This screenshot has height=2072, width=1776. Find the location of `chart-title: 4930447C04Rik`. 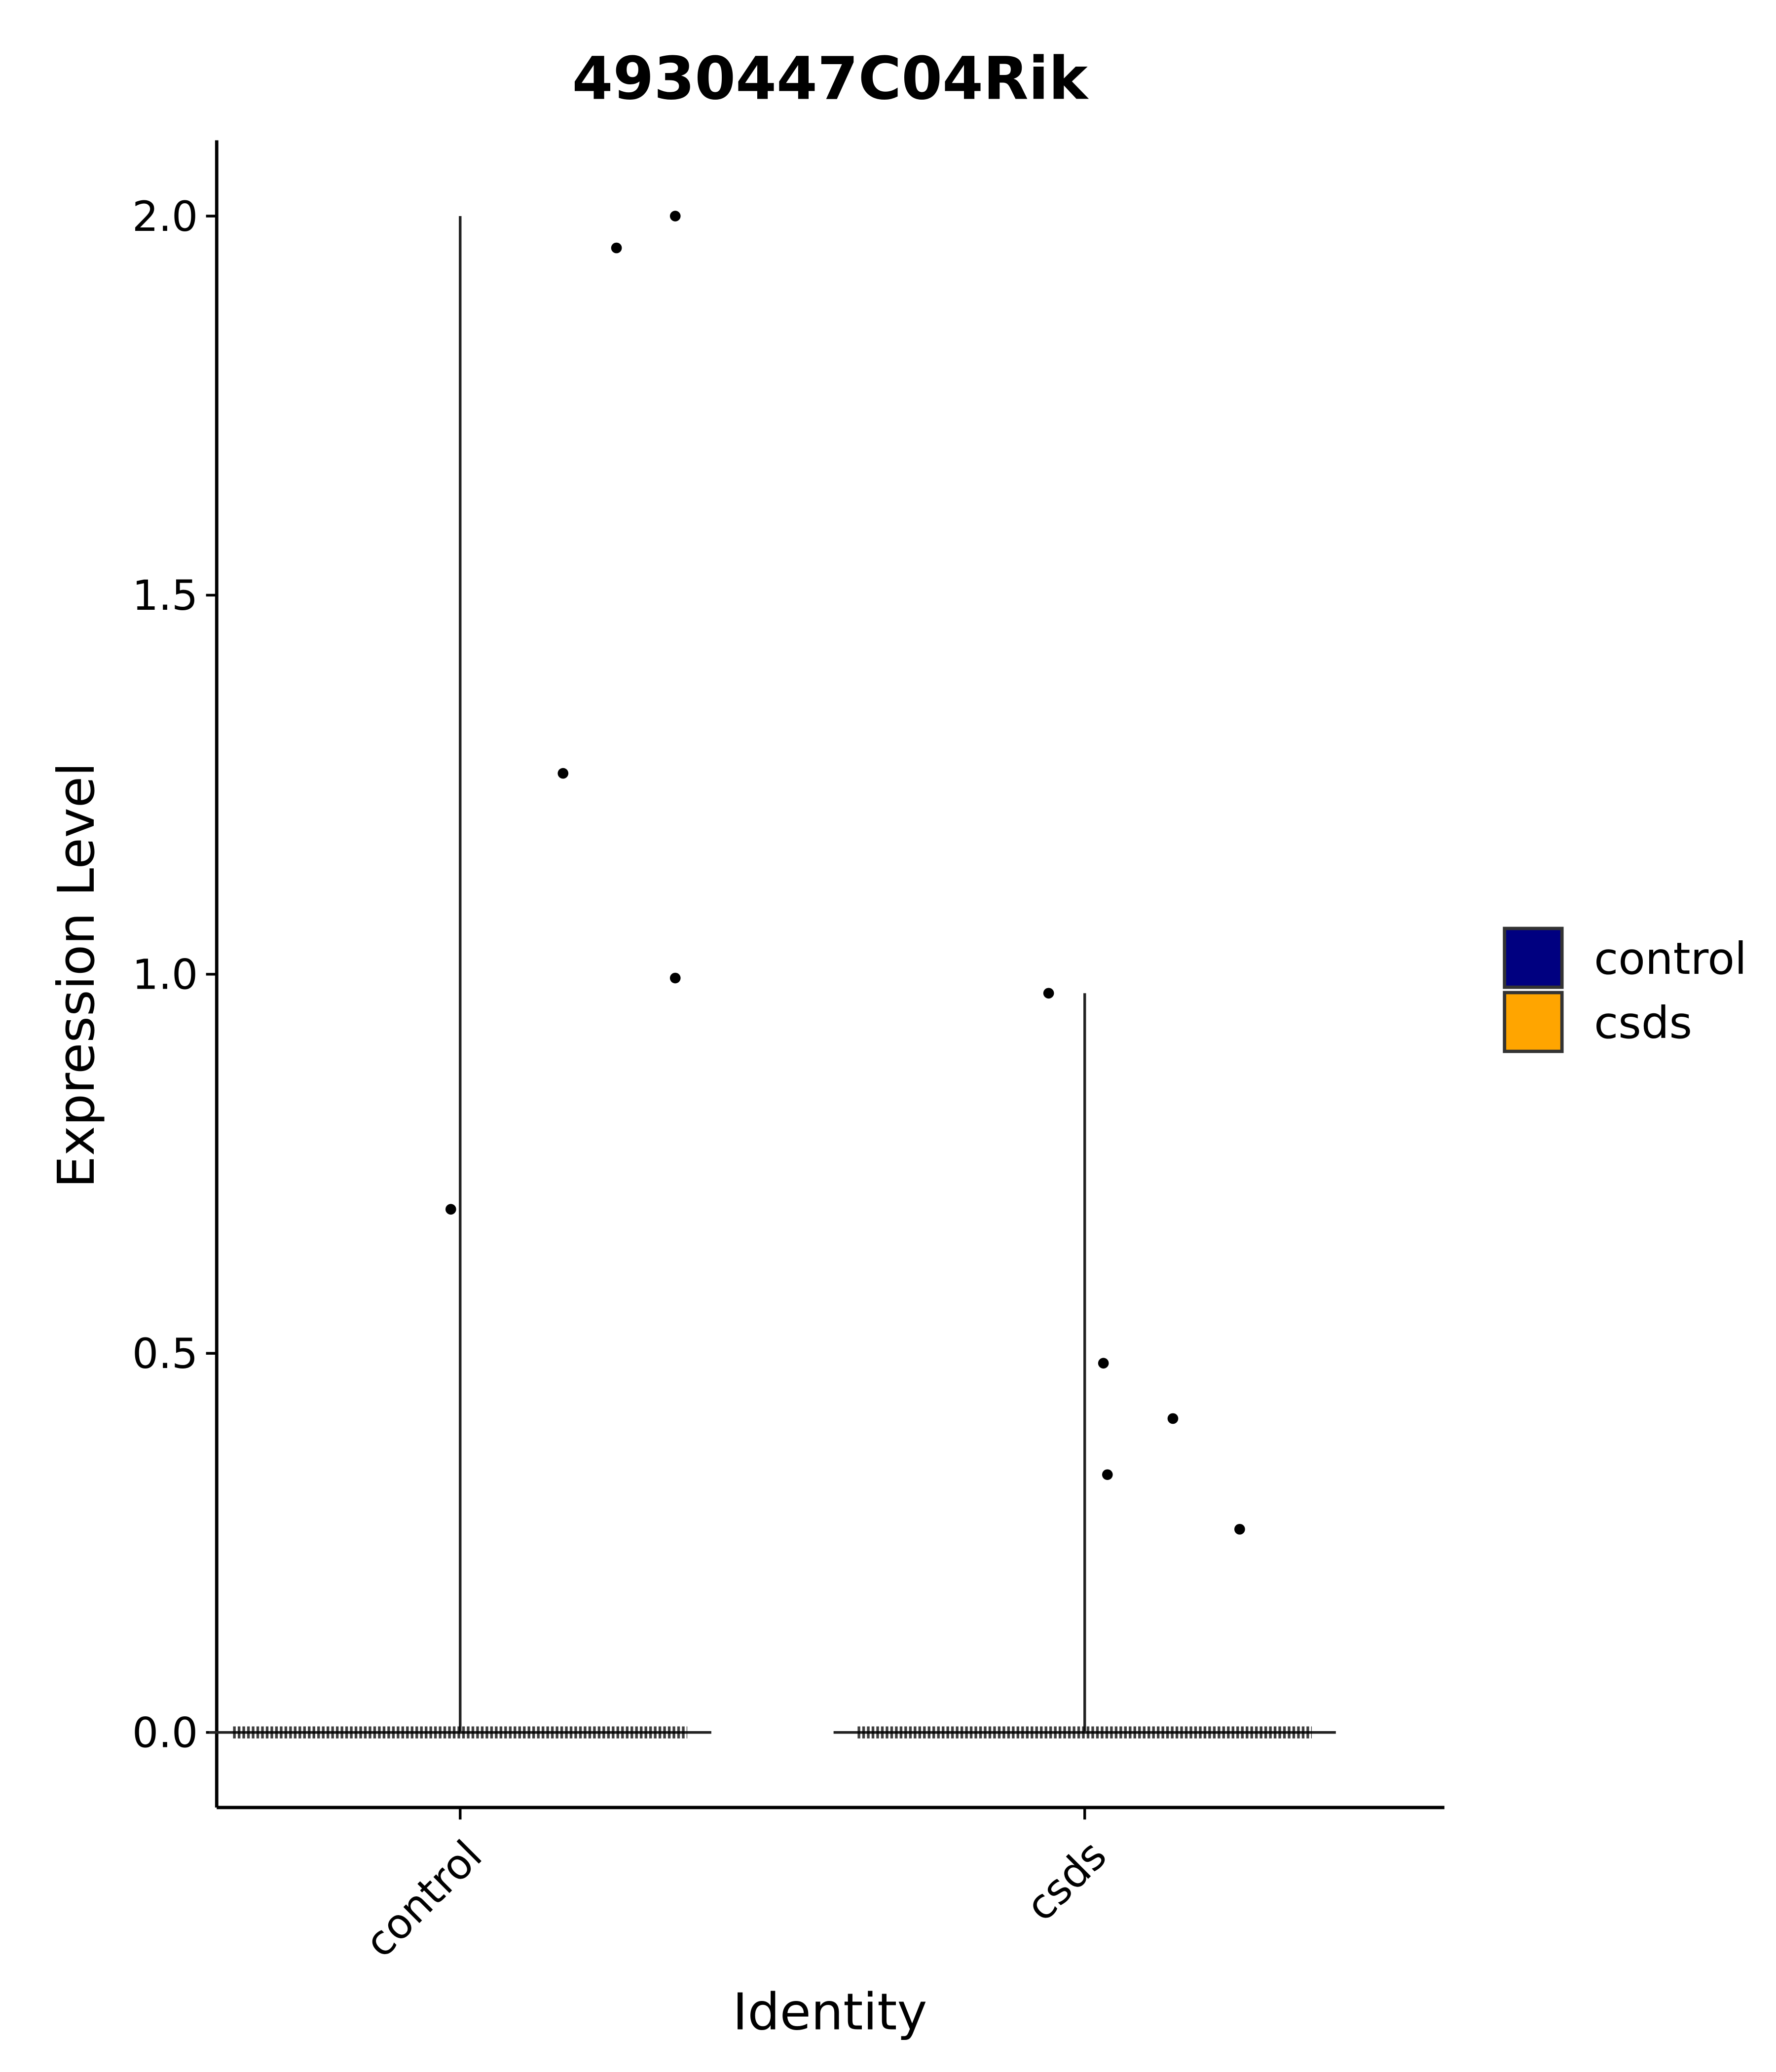

chart-title: 4930447C04Rik is located at coordinates (831, 79).